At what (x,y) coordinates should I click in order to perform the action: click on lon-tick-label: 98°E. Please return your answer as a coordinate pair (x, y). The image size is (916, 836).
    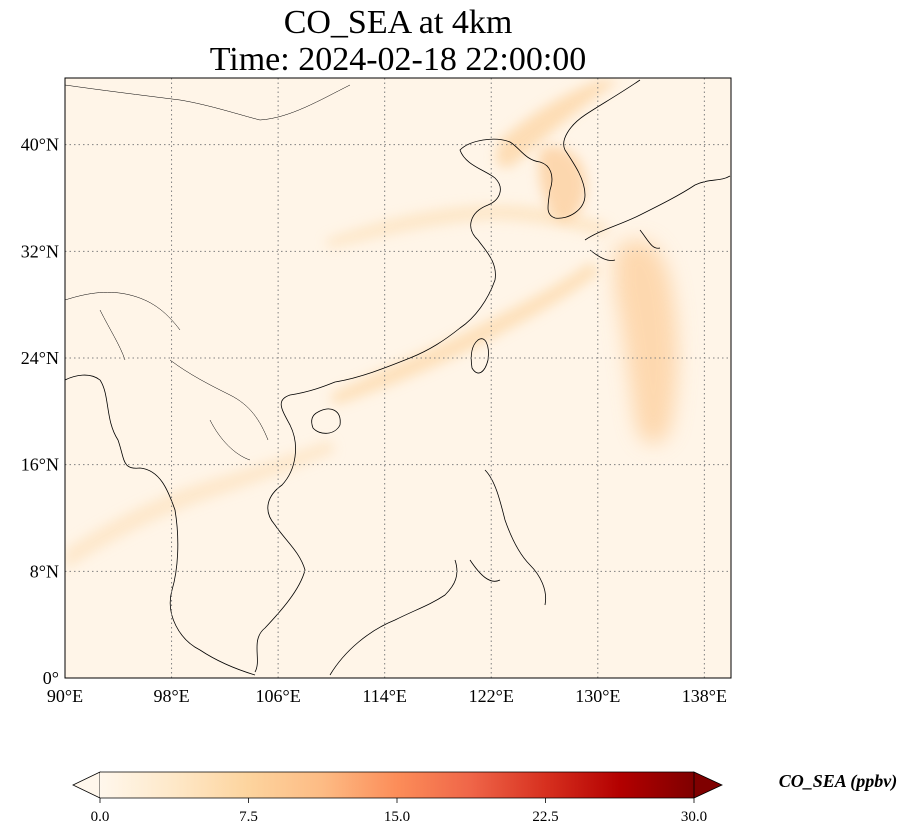
    Looking at the image, I should click on (171, 696).